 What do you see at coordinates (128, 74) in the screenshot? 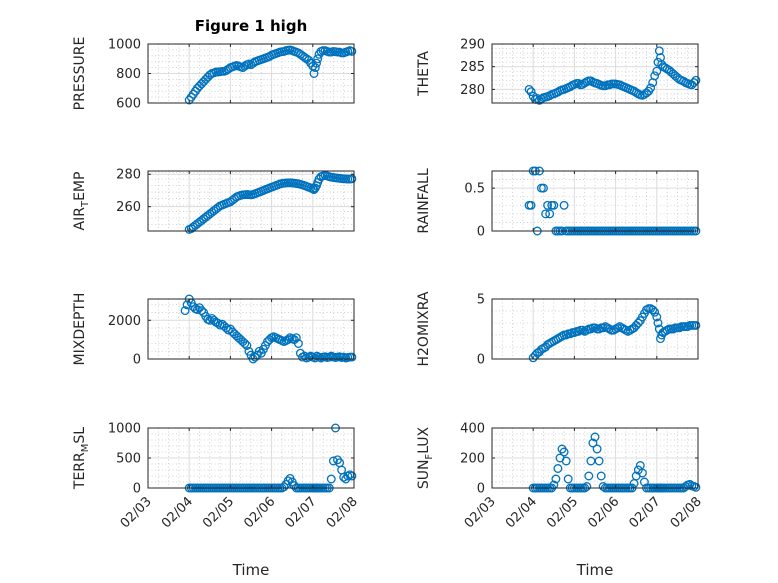
I see `y-tick-label: 800` at bounding box center [128, 74].